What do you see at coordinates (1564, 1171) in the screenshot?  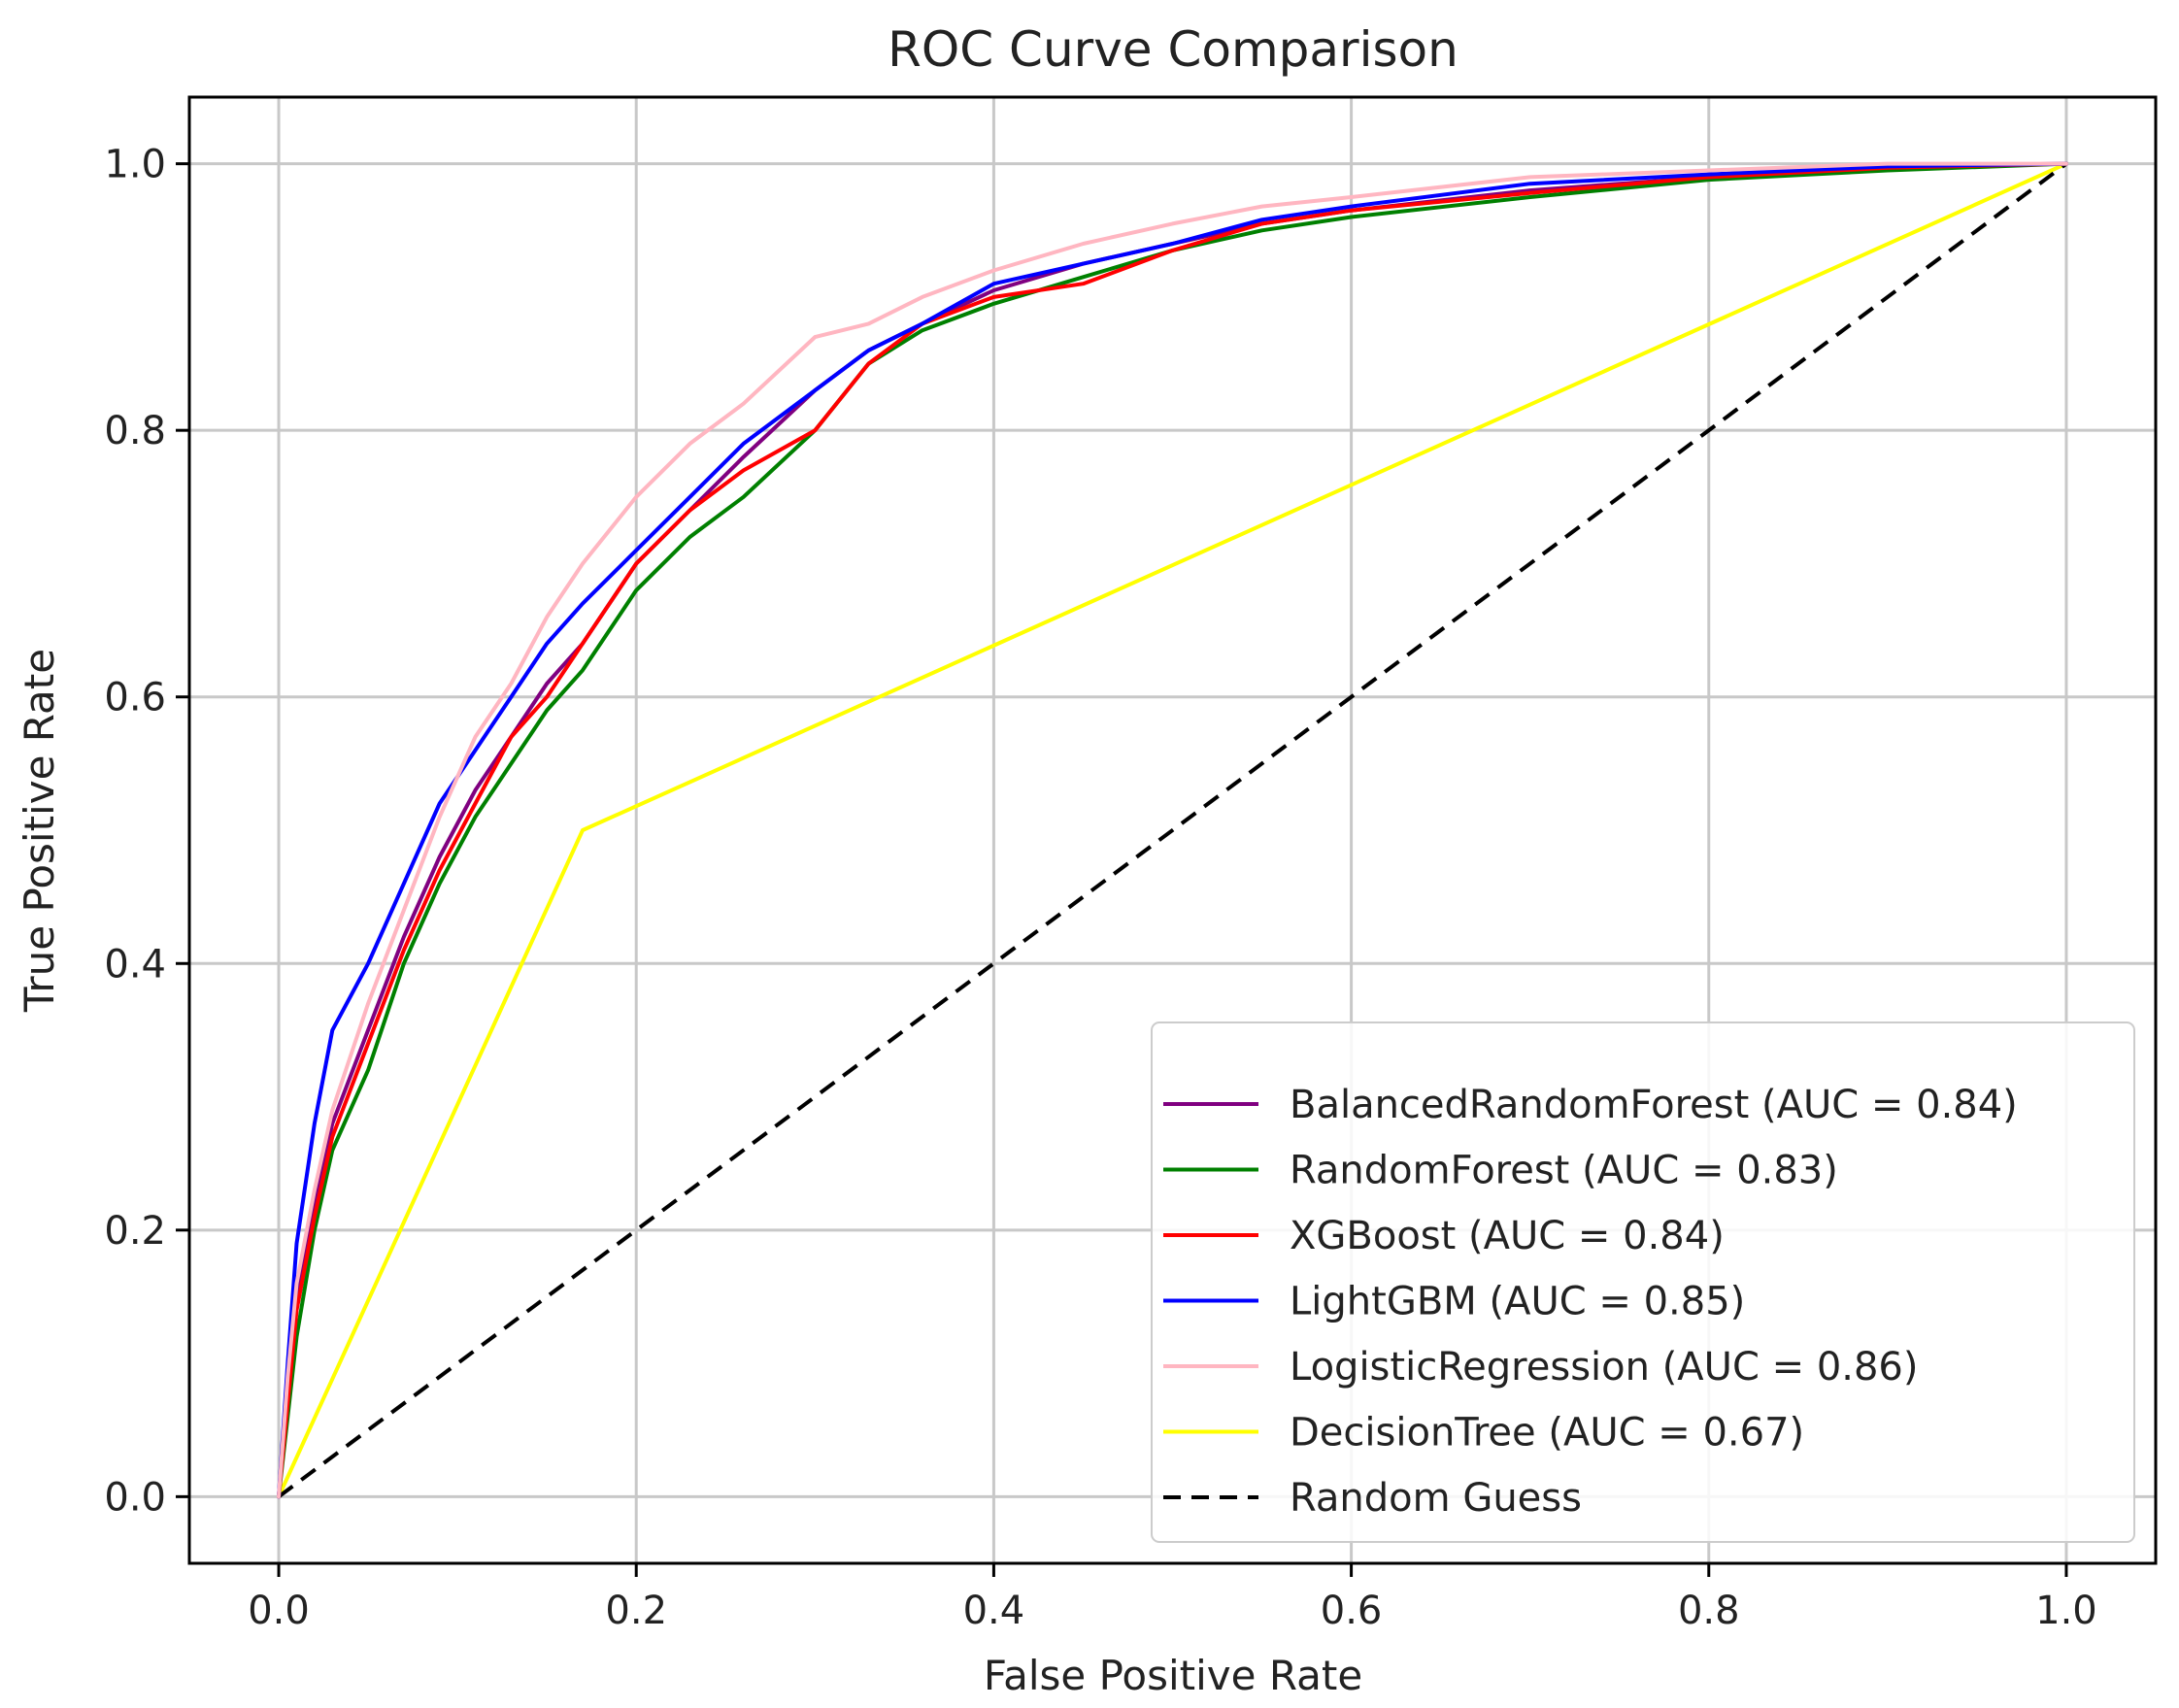 I see `legend-label: RandomForest (AUC = 0.83)` at bounding box center [1564, 1171].